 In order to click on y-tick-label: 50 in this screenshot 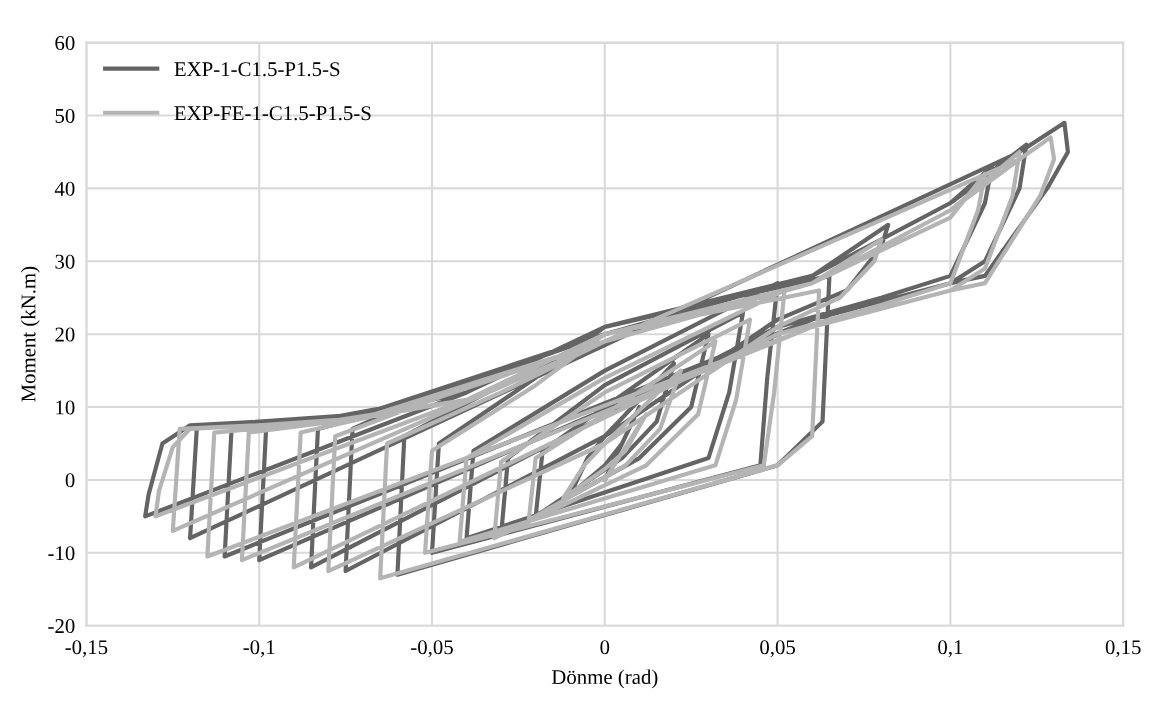, I will do `click(65, 115)`.